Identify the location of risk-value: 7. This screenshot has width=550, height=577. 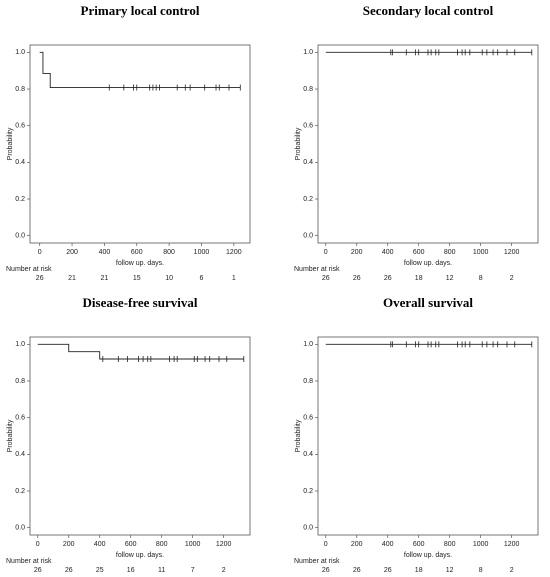
(193, 570).